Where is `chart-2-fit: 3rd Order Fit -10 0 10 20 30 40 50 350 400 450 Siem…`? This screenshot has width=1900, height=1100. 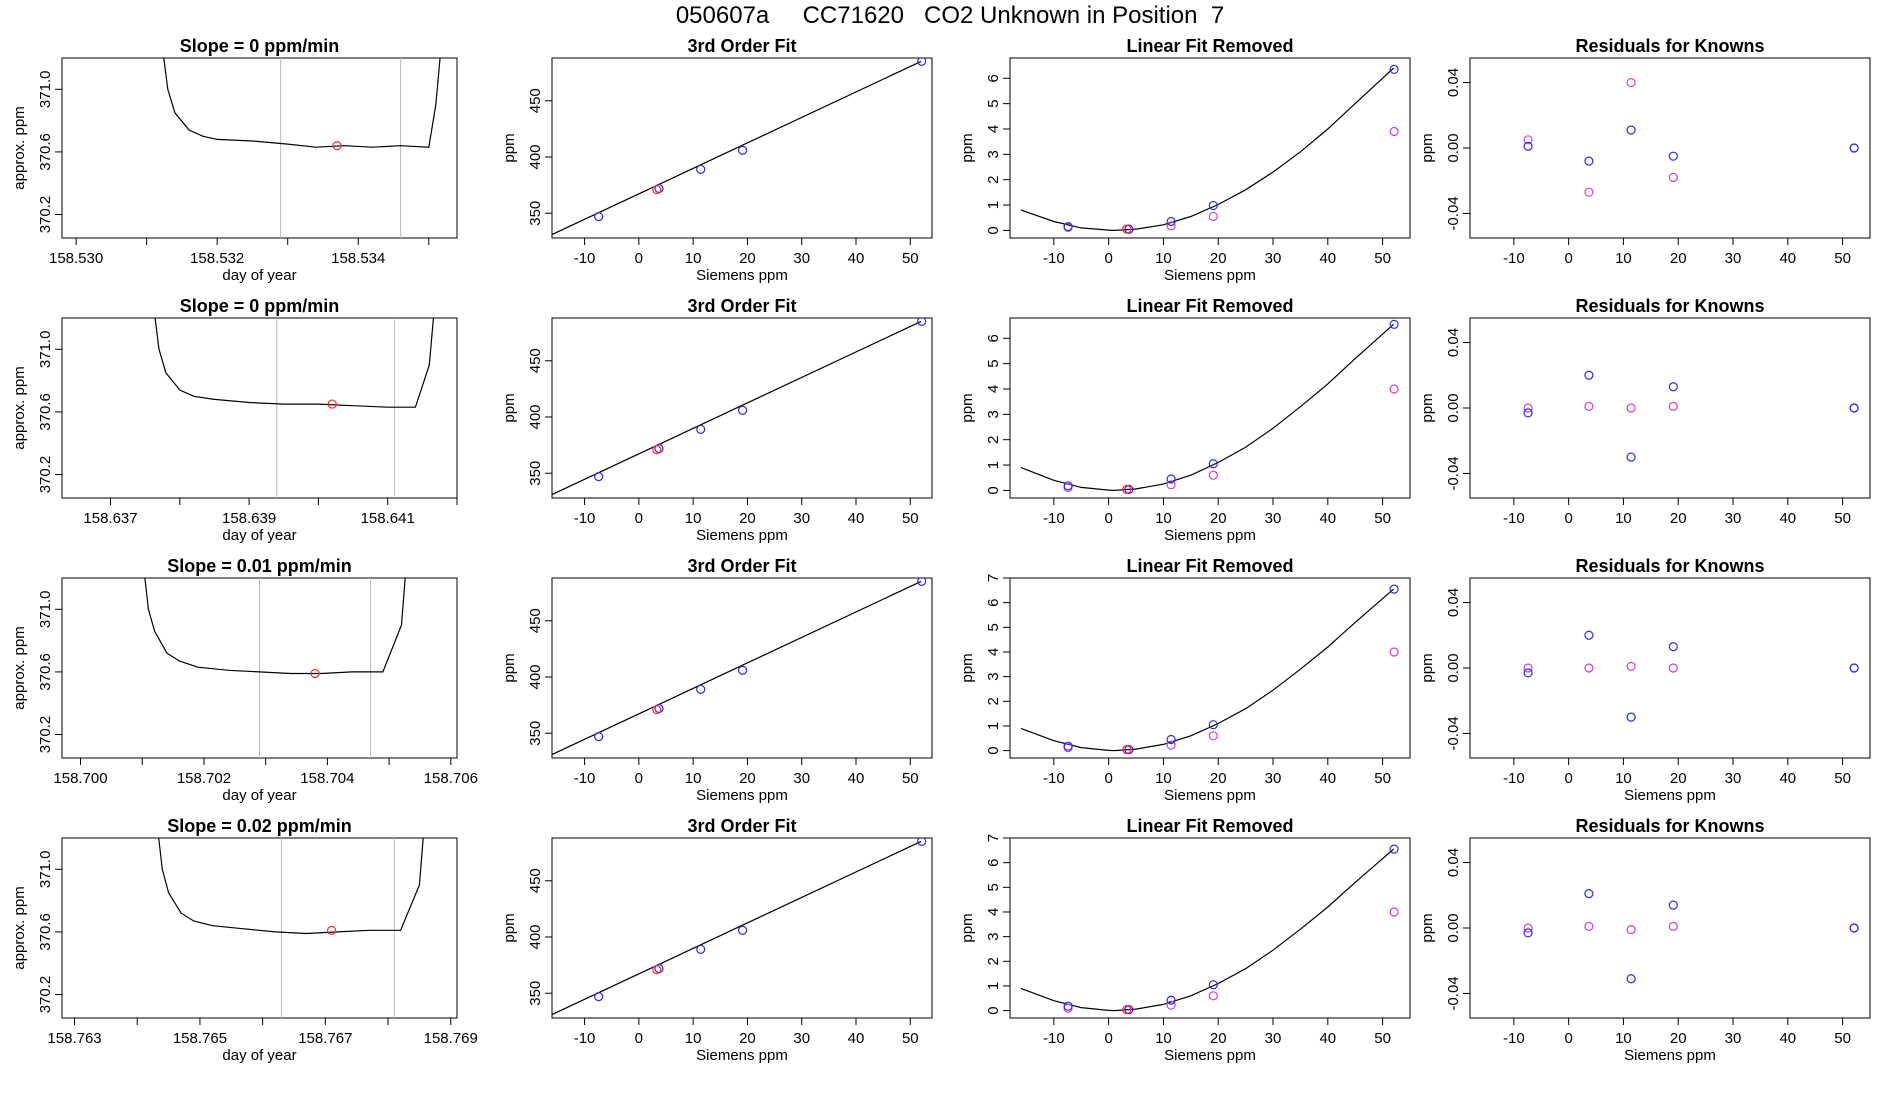
chart-2-fit: 3rd Order Fit -10 0 10 20 30 40 50 350 400 450 Siem… is located at coordinates (717, 420).